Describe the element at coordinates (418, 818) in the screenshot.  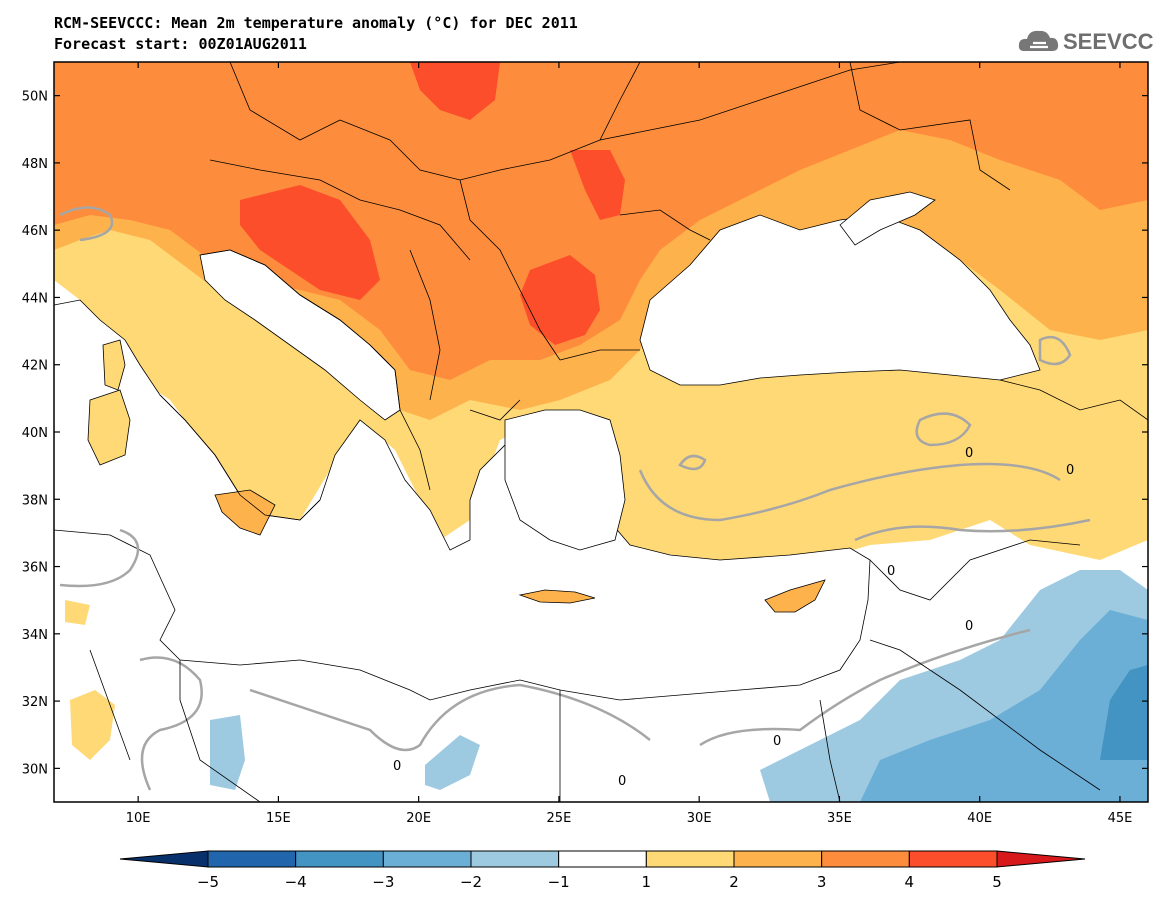
I see `lon-tick-label: 20E` at that location.